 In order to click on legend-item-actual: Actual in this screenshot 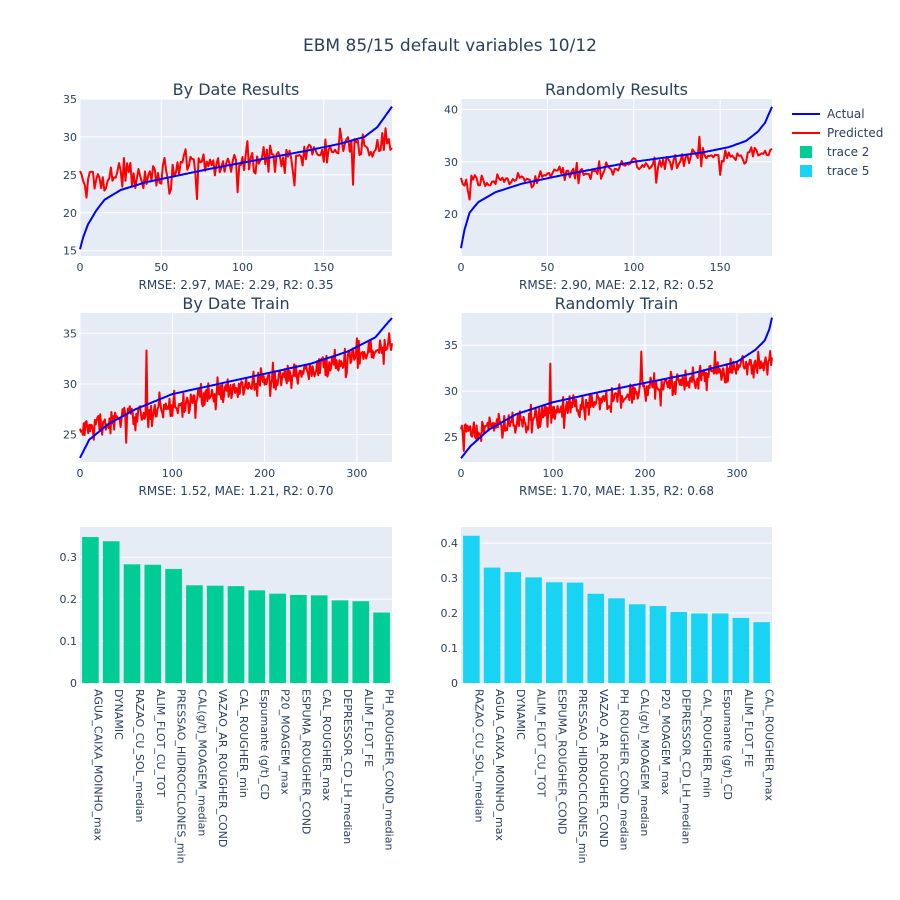, I will do `click(828, 114)`.